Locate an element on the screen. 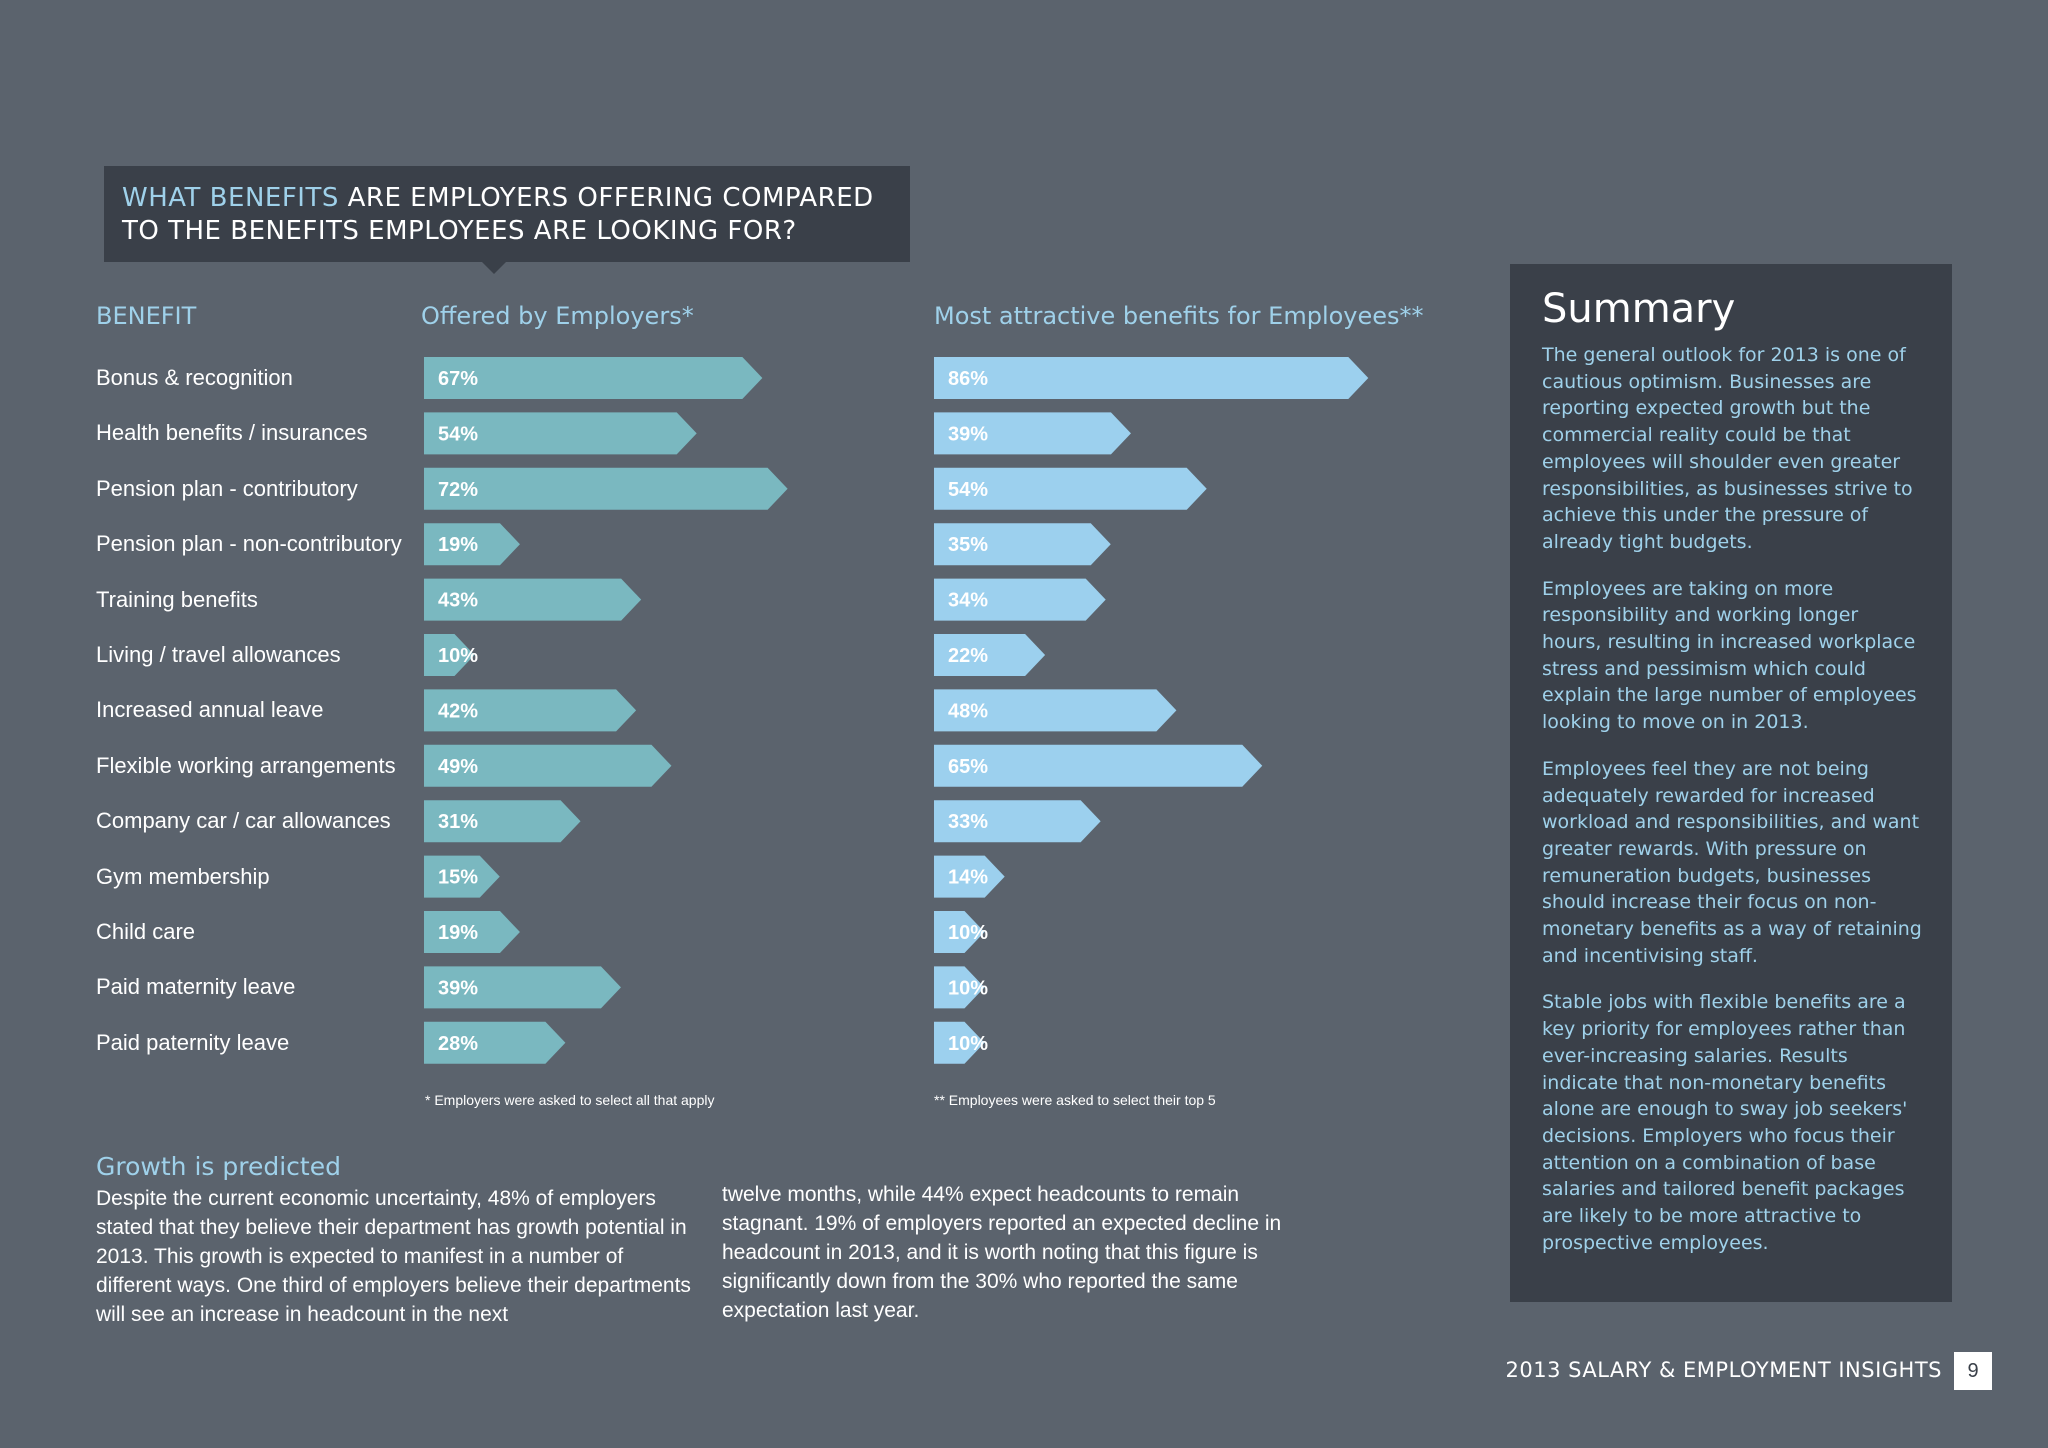 The width and height of the screenshot is (2048, 1448). employees-bar-value-label: 34% is located at coordinates (968, 601).